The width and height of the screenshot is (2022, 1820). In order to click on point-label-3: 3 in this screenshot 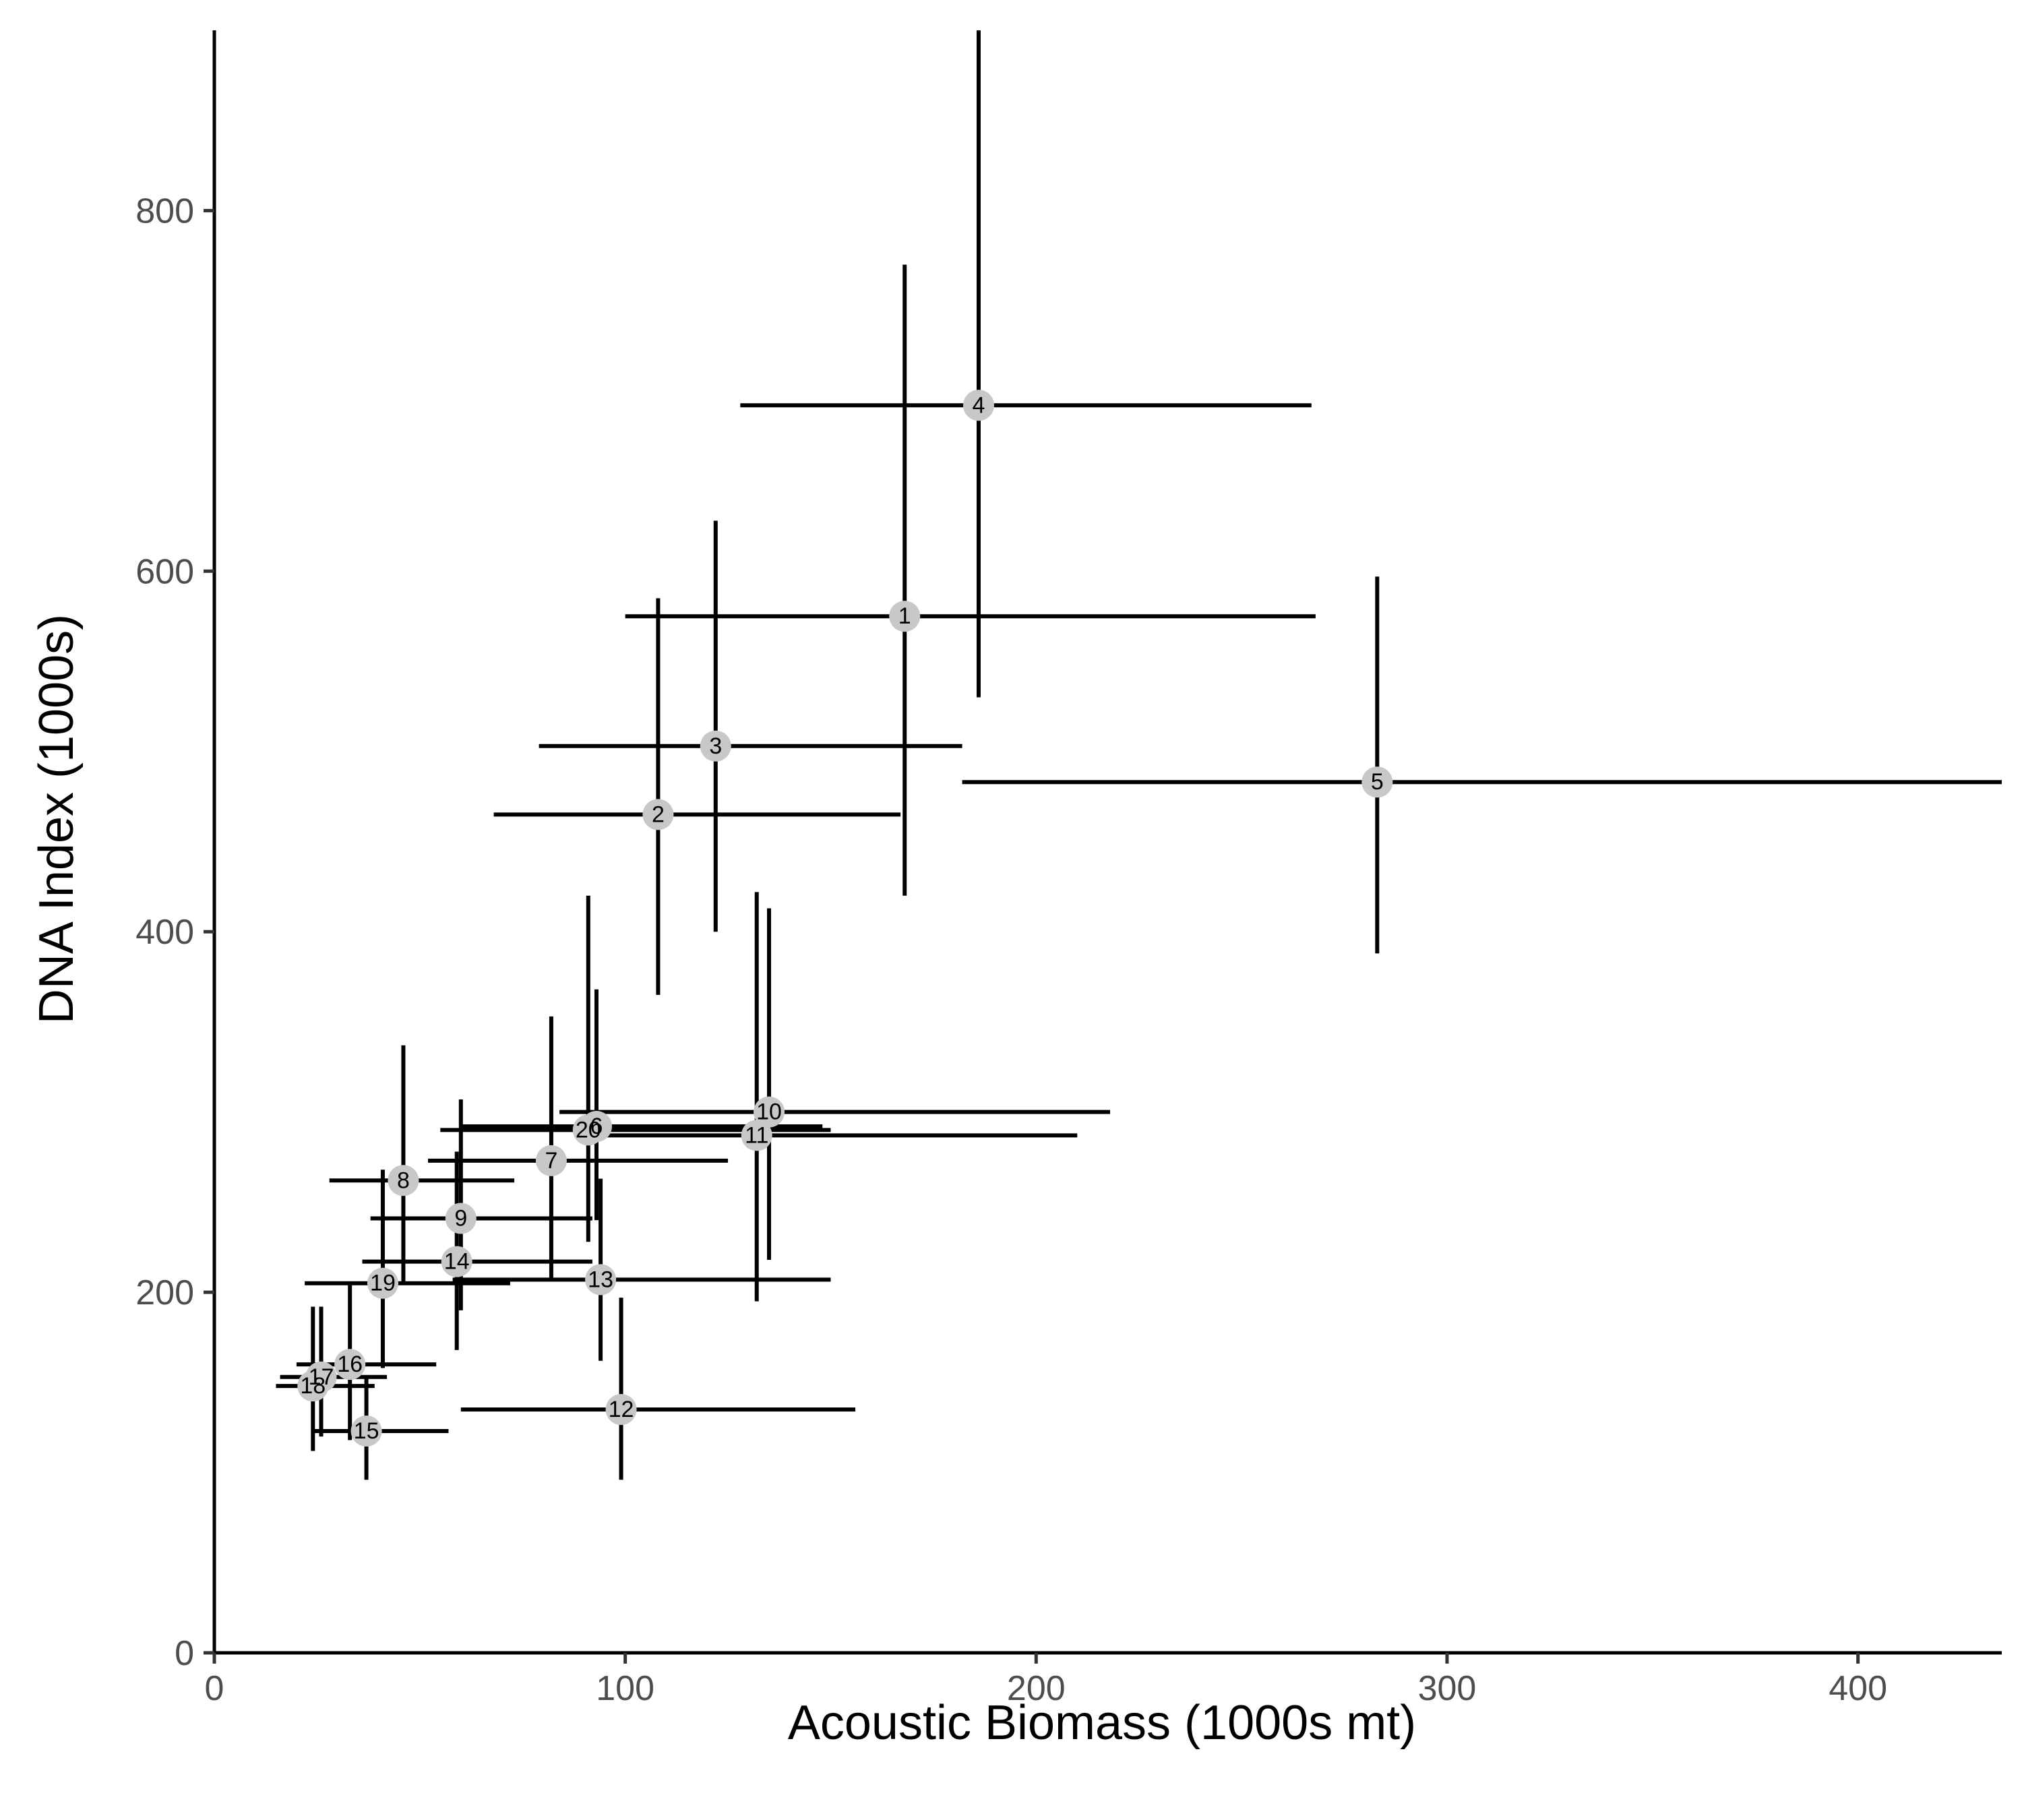, I will do `click(715, 746)`.